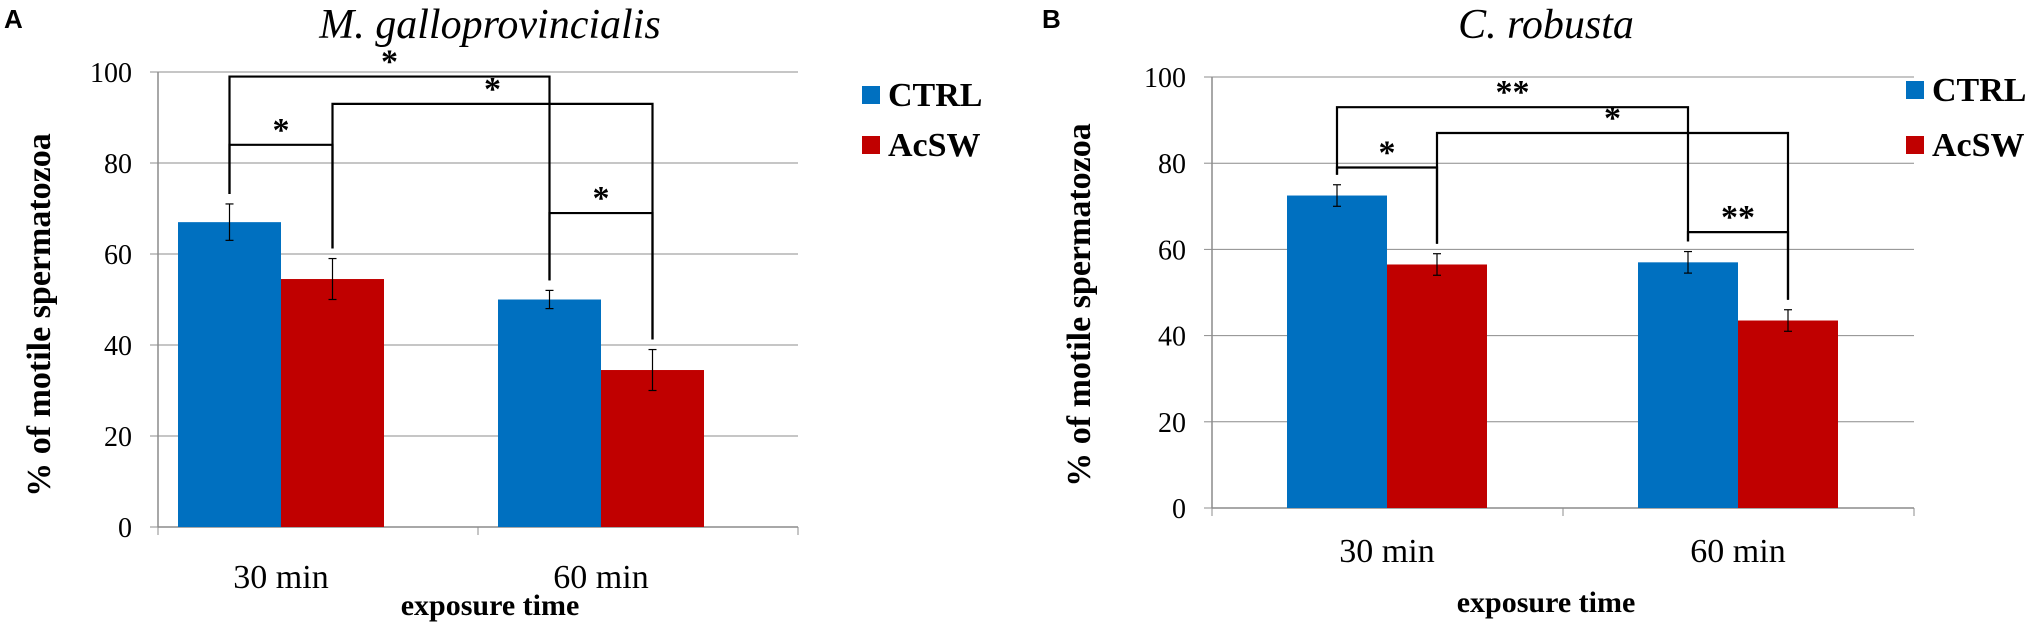 The width and height of the screenshot is (2034, 625). I want to click on y-tick-label-b: 80, so click(1172, 164).